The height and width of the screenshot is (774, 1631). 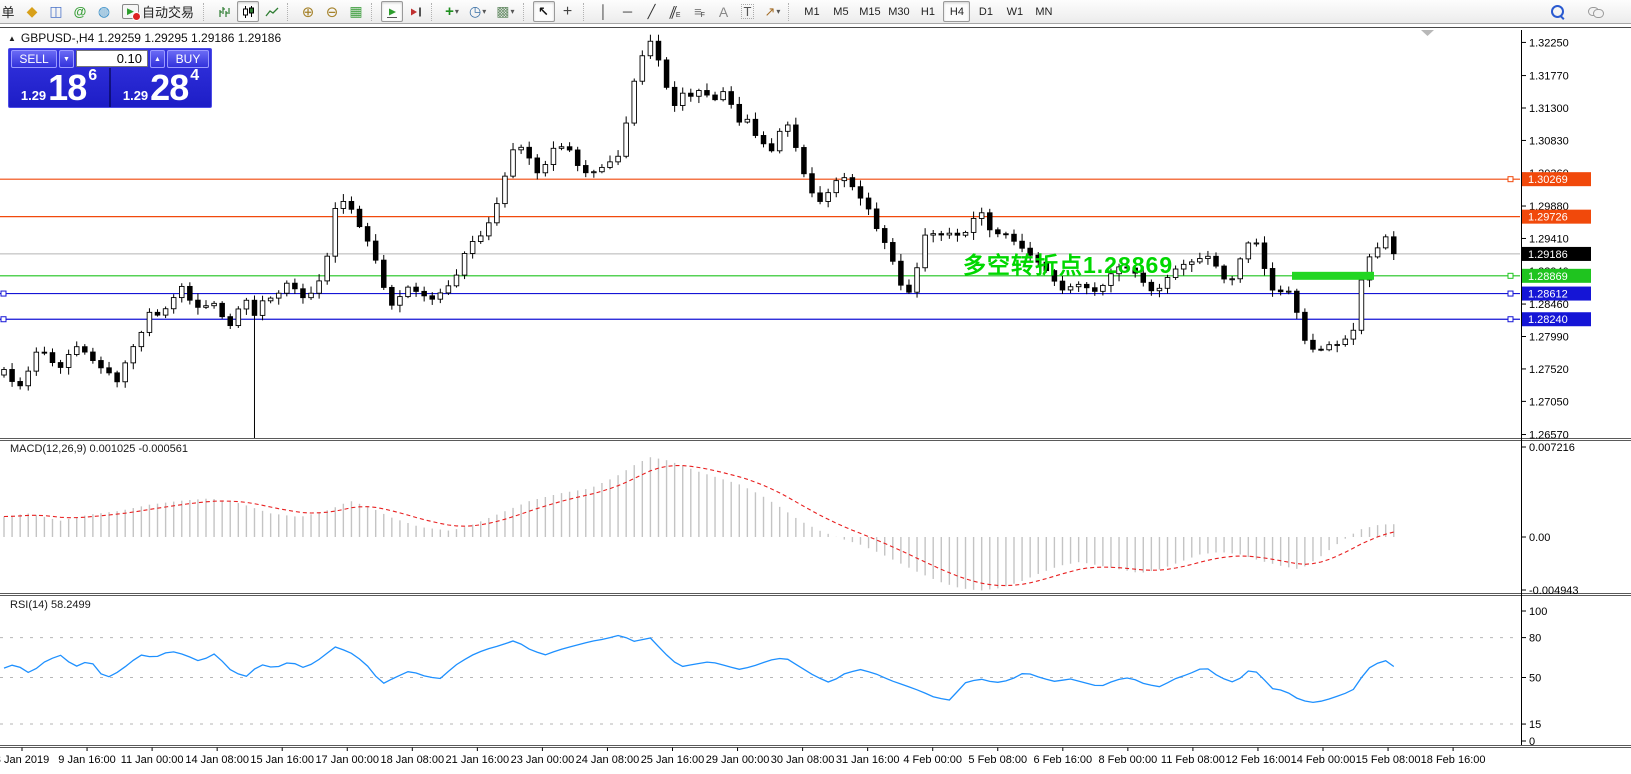 I want to click on vertical-line-button: │, so click(x=604, y=11).